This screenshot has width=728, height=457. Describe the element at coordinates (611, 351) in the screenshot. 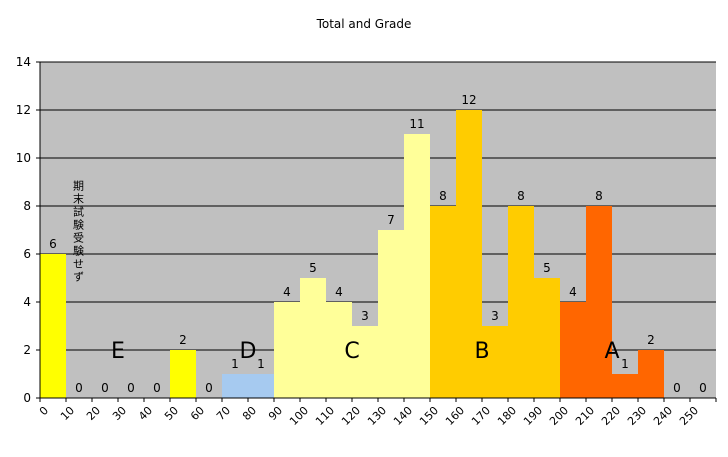

I see `grade-label: A` at that location.